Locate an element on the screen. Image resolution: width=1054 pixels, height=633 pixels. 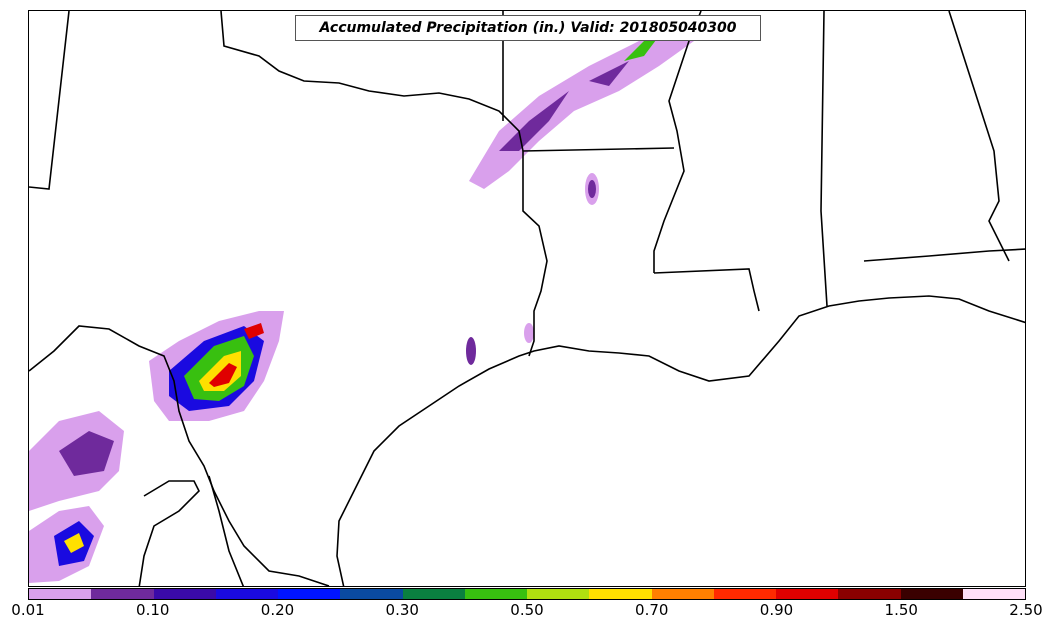
precipitation-colorbar is located at coordinates (527, 594).